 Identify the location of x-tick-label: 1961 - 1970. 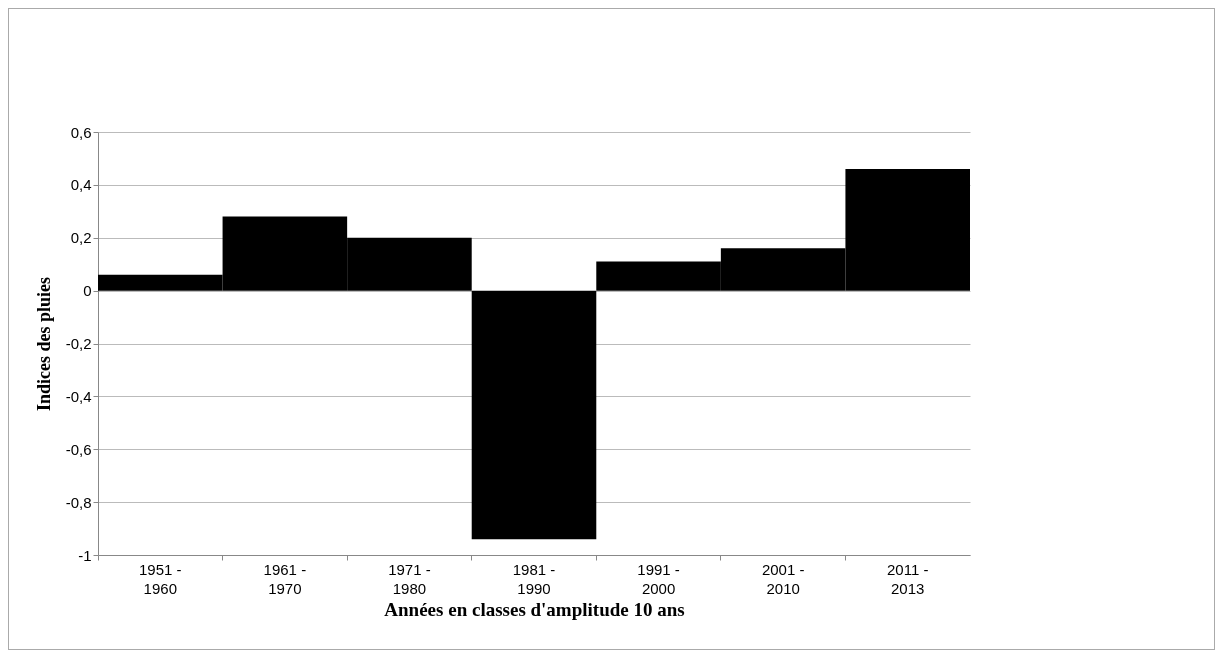
(285, 578).